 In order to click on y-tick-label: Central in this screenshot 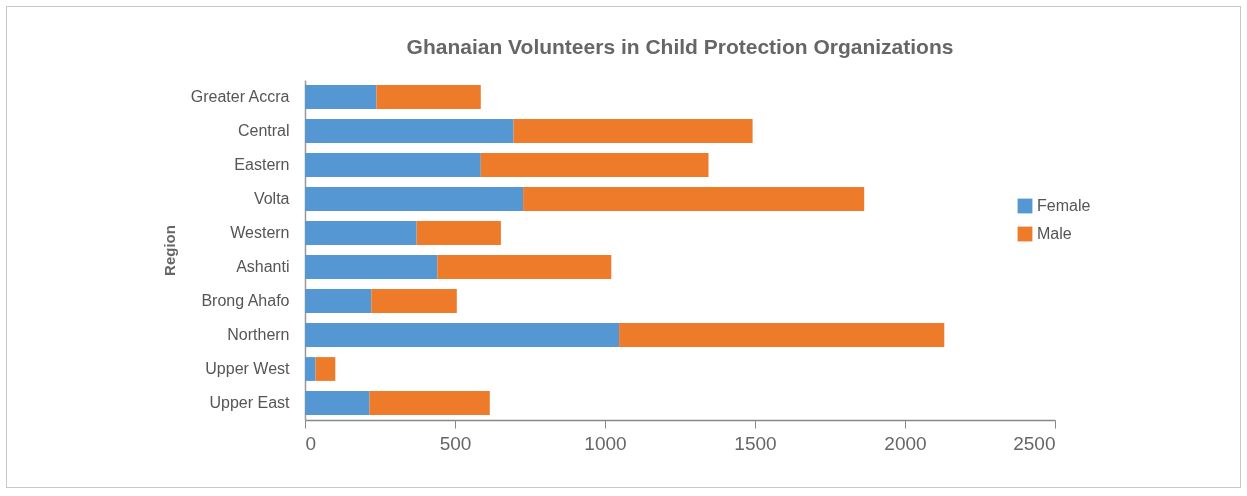, I will do `click(263, 130)`.